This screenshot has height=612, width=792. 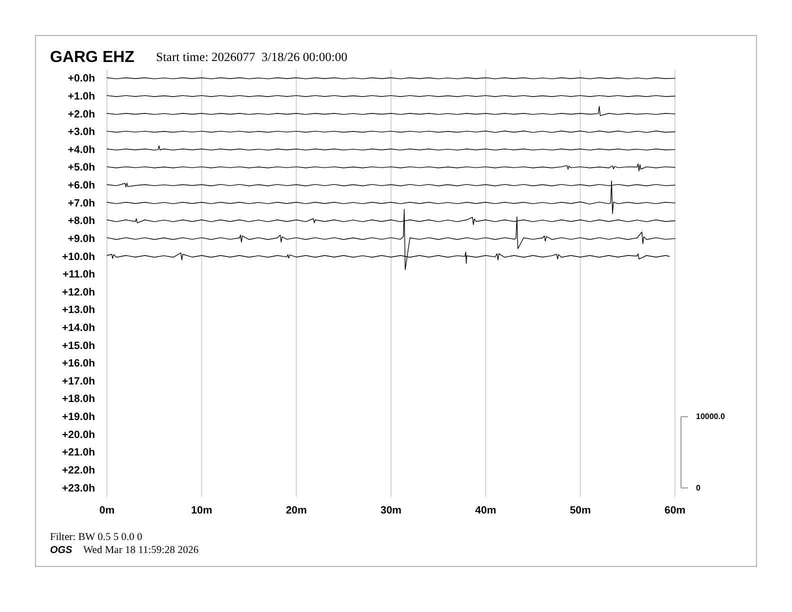 What do you see at coordinates (580, 510) in the screenshot?
I see `x-tick-label: 50m` at bounding box center [580, 510].